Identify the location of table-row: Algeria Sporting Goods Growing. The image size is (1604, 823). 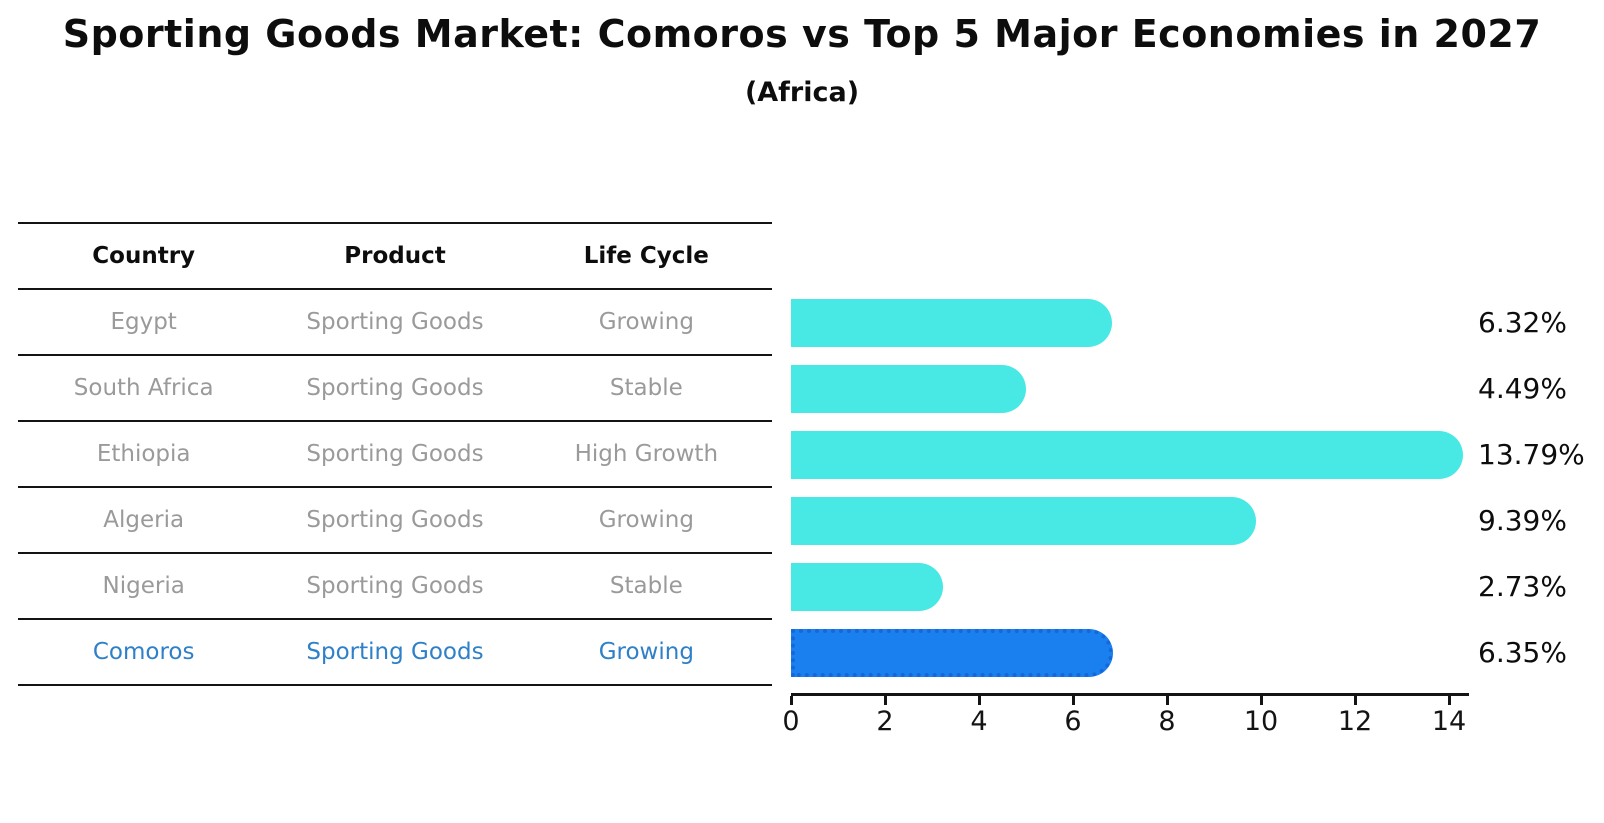
(395, 521).